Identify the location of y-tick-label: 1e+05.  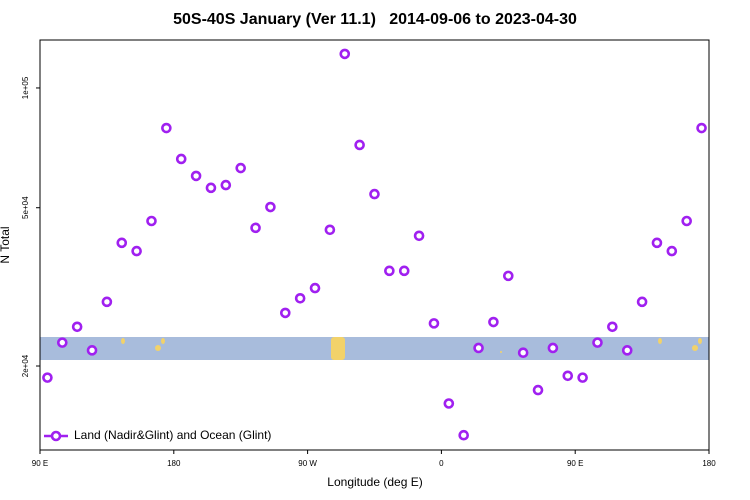
(25, 87).